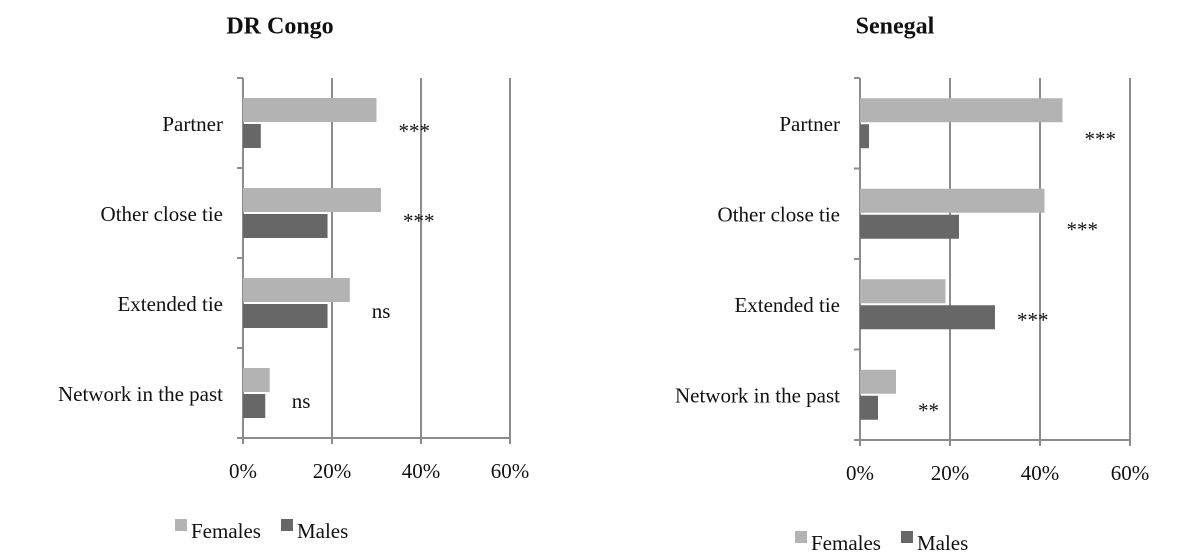  I want to click on chart-title: DR Congo, so click(279, 27).